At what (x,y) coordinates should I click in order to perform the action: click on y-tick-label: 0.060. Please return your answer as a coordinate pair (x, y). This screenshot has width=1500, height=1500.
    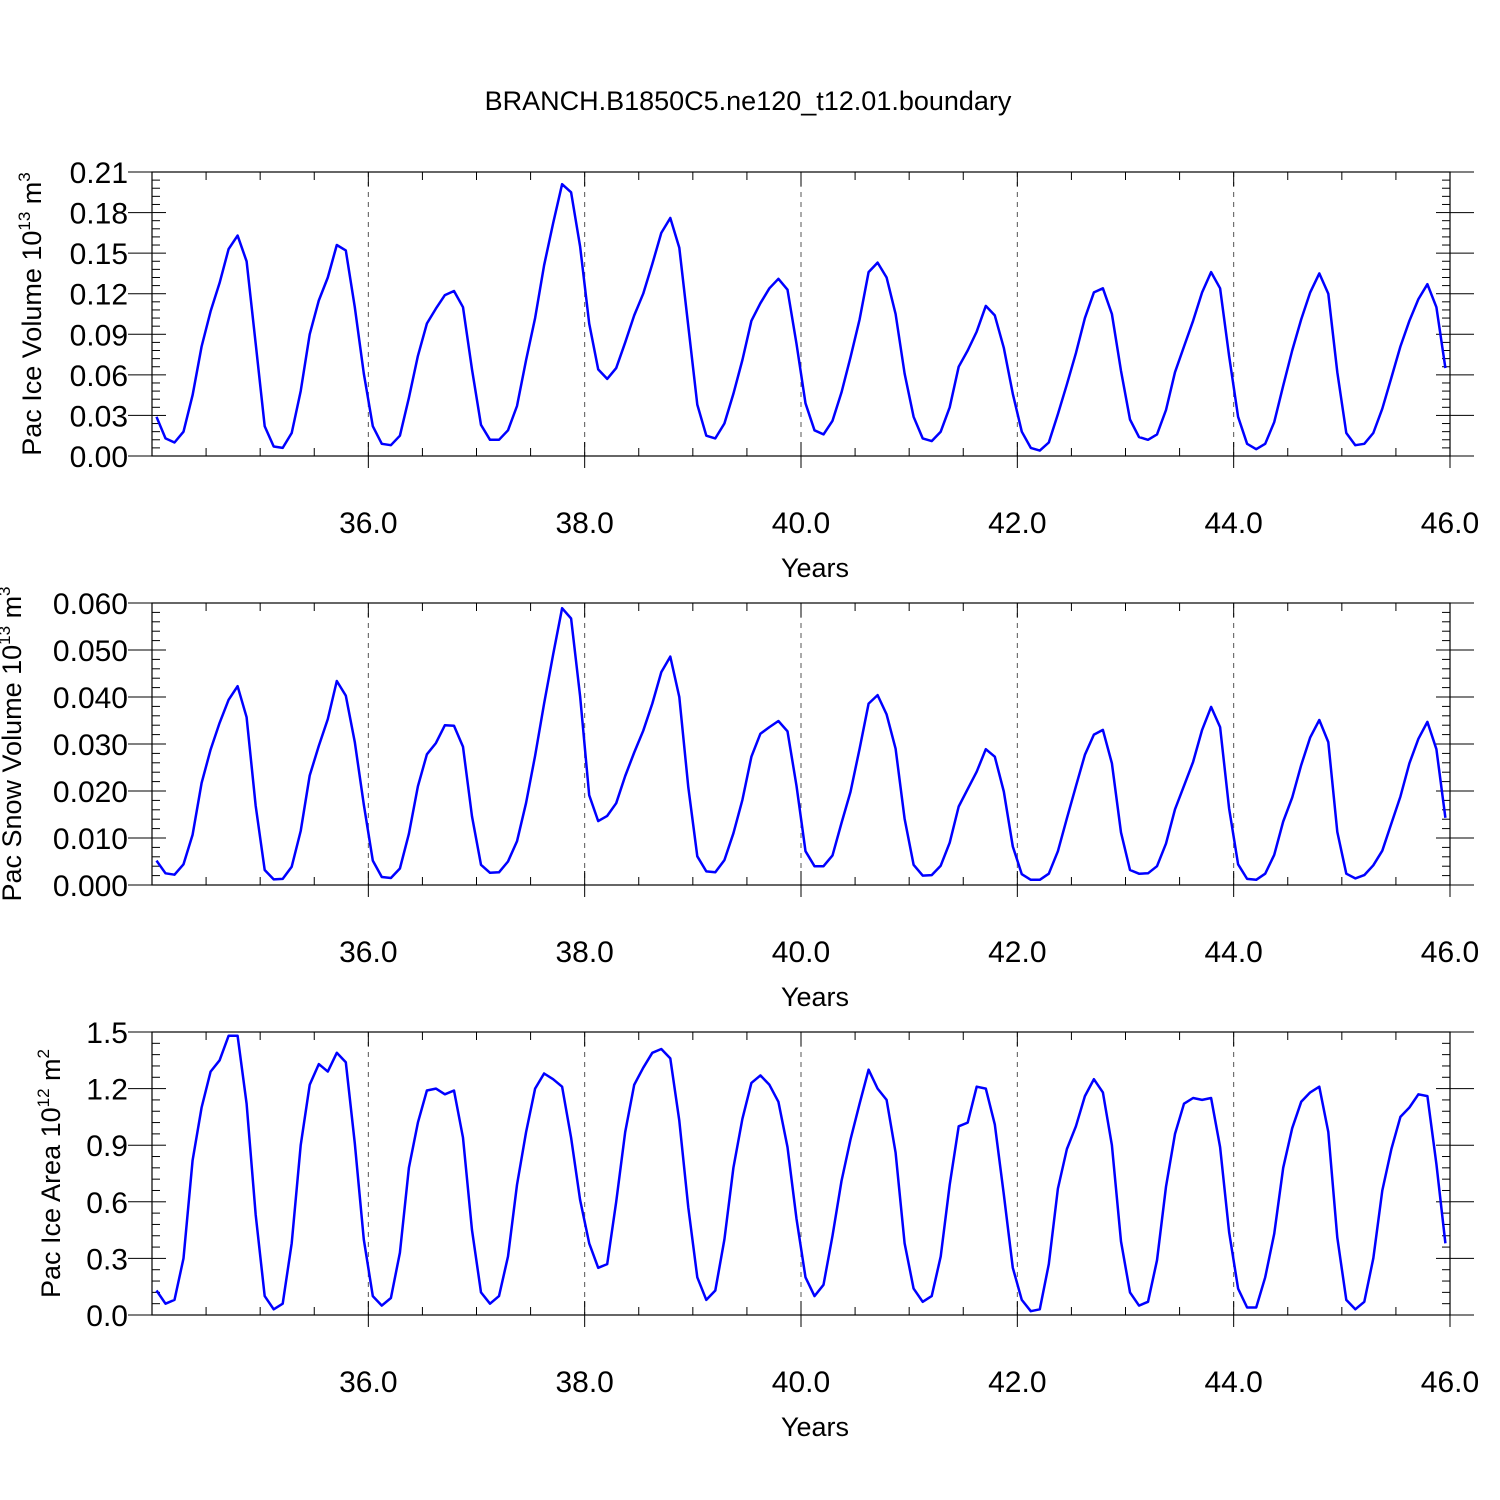
    Looking at the image, I should click on (90, 604).